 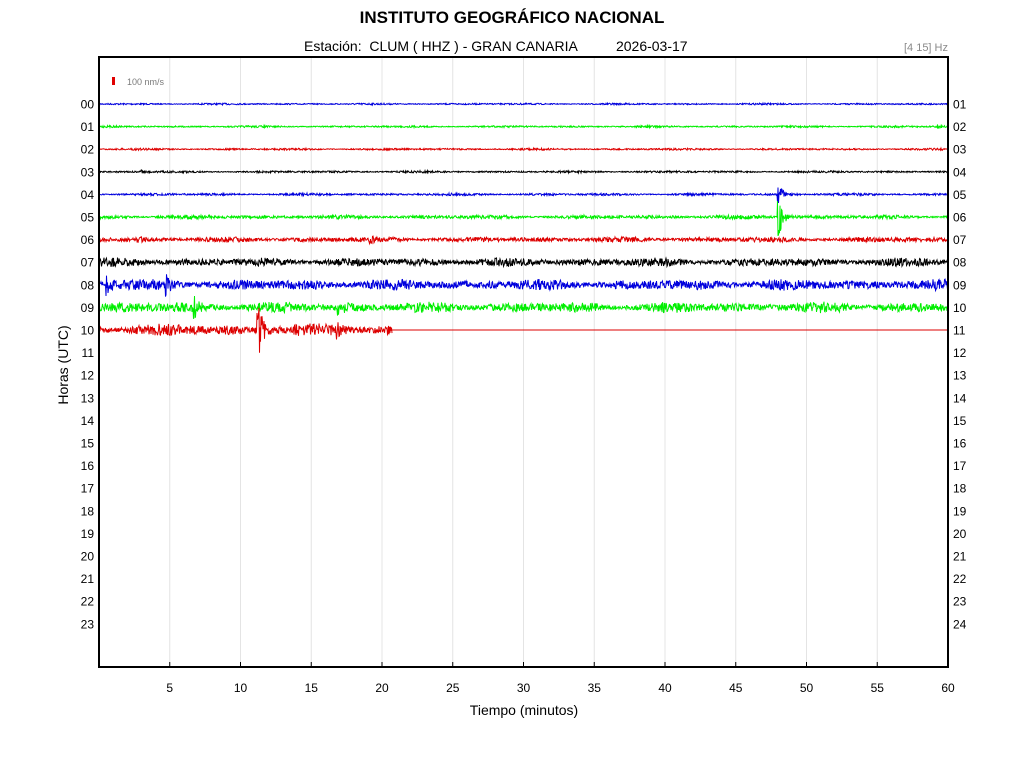 I want to click on x-axis-label: Tiempo (minutos), so click(x=524, y=710).